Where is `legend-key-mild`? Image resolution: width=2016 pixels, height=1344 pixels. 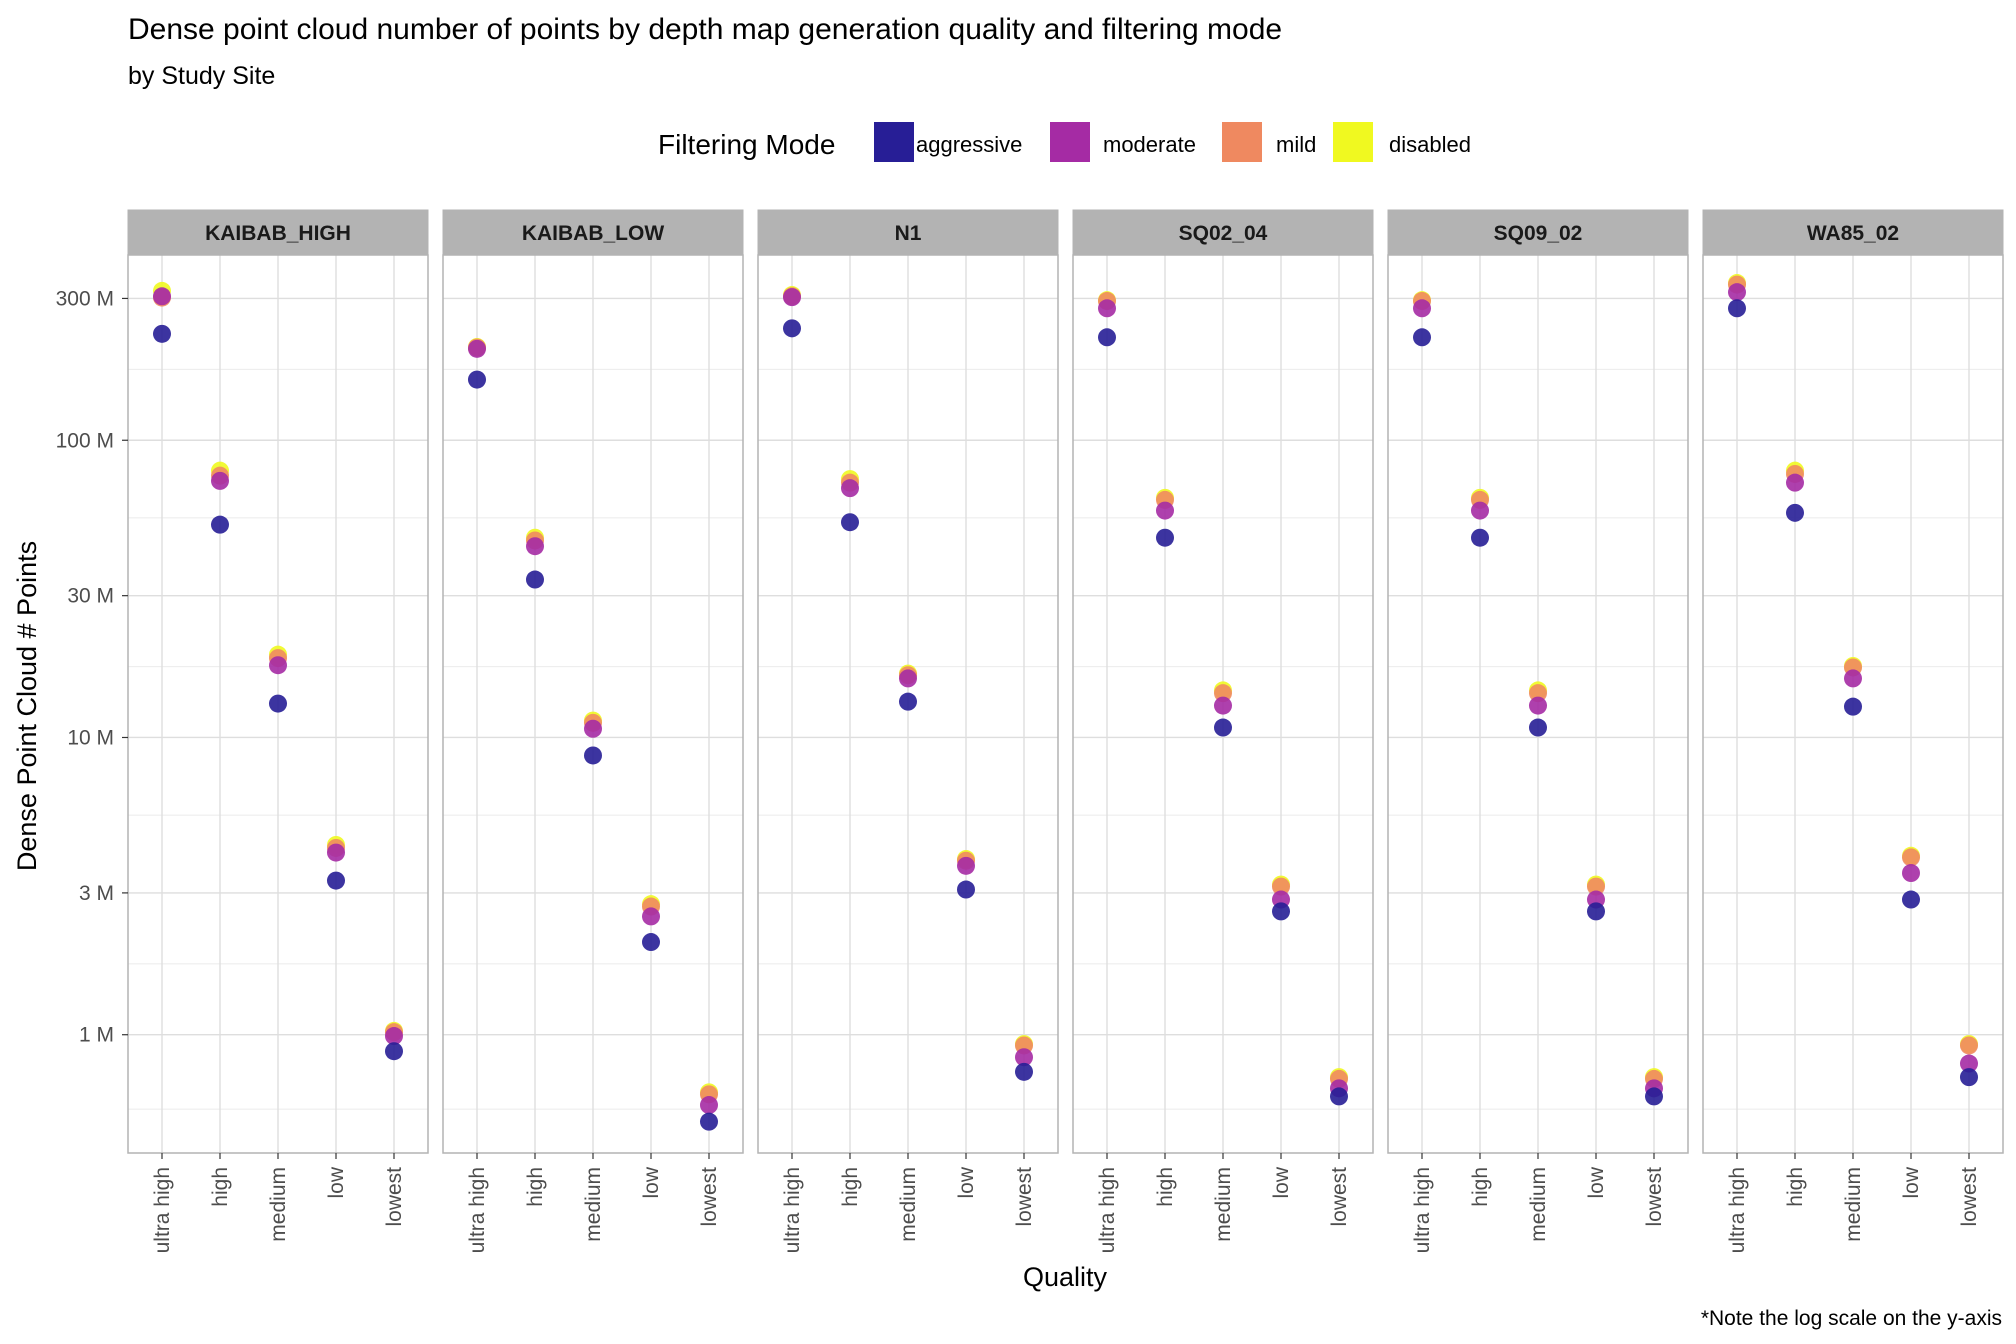
legend-key-mild is located at coordinates (1242, 142).